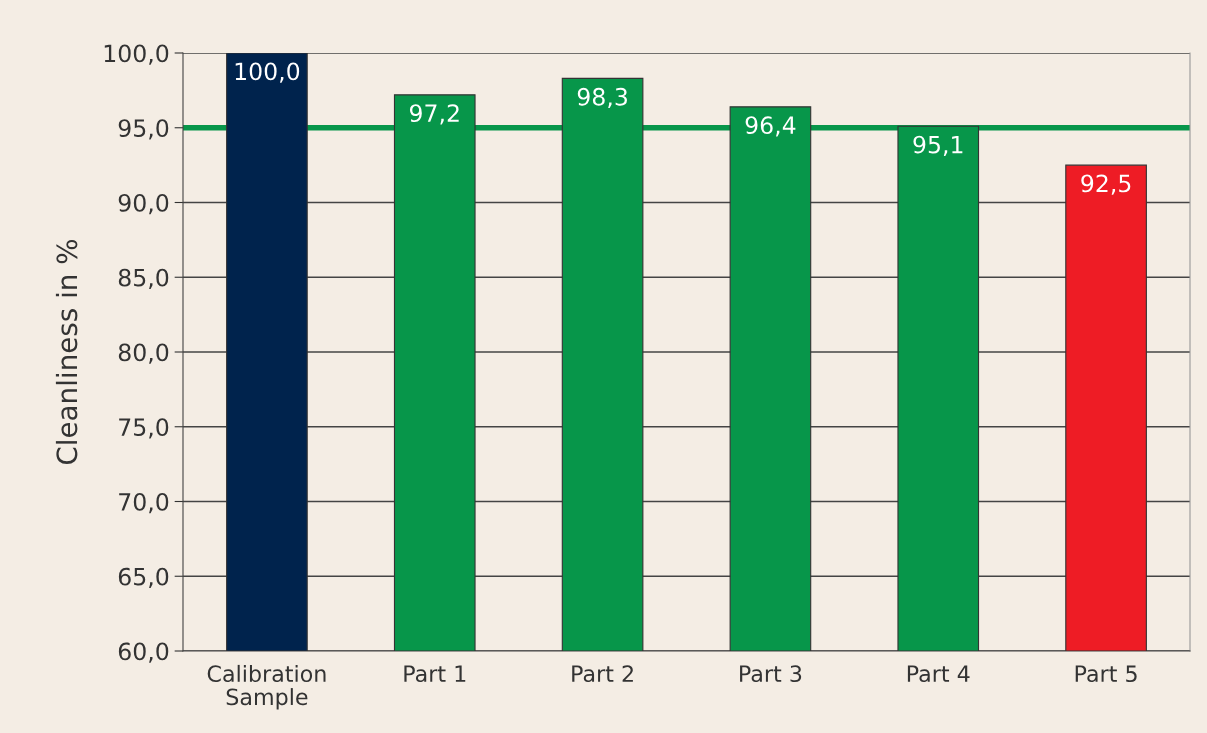 The image size is (1207, 733). What do you see at coordinates (435, 674) in the screenshot?
I see `x-tick-label: Part 1` at bounding box center [435, 674].